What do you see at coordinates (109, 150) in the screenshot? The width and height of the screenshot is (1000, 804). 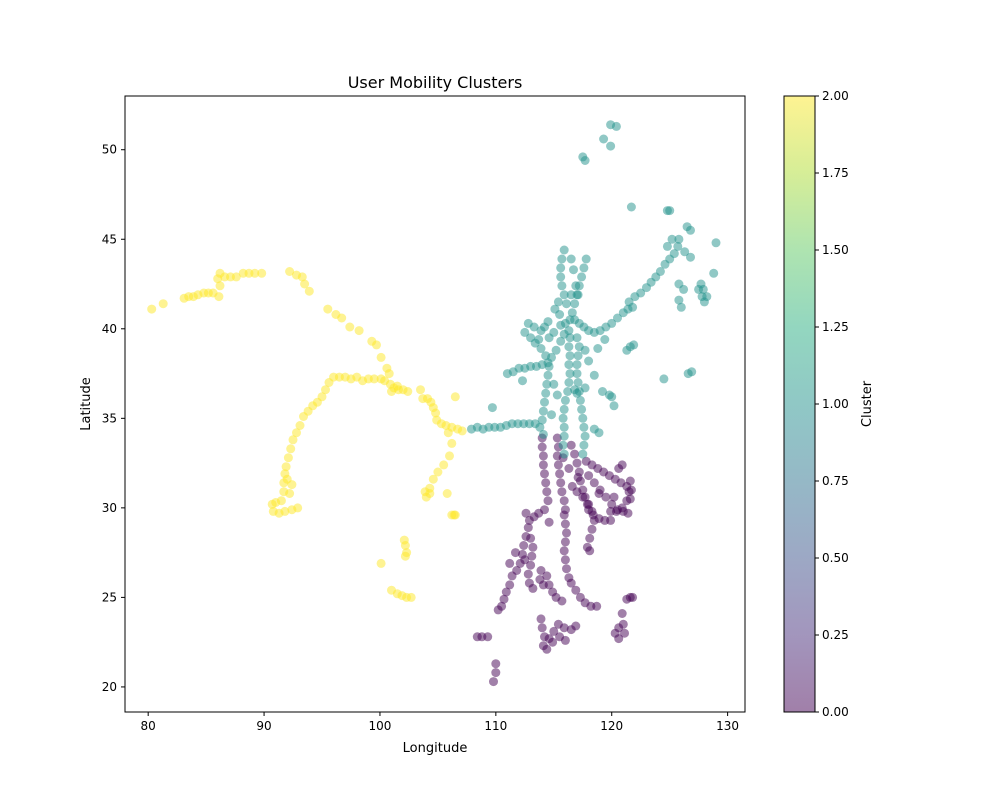 I see `y-tick-label: 50` at bounding box center [109, 150].